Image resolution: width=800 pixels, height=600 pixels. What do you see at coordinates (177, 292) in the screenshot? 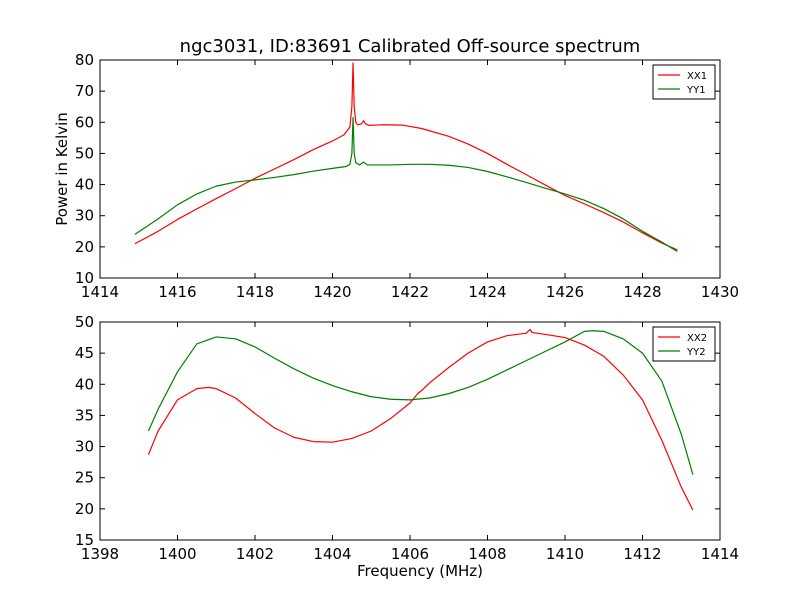
I see `top-xtick-label: 1416` at bounding box center [177, 292].